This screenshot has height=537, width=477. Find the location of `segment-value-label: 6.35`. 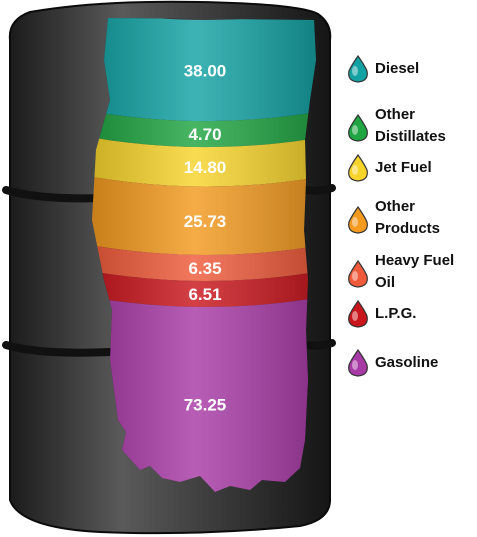

segment-value-label: 6.35 is located at coordinates (204, 268).